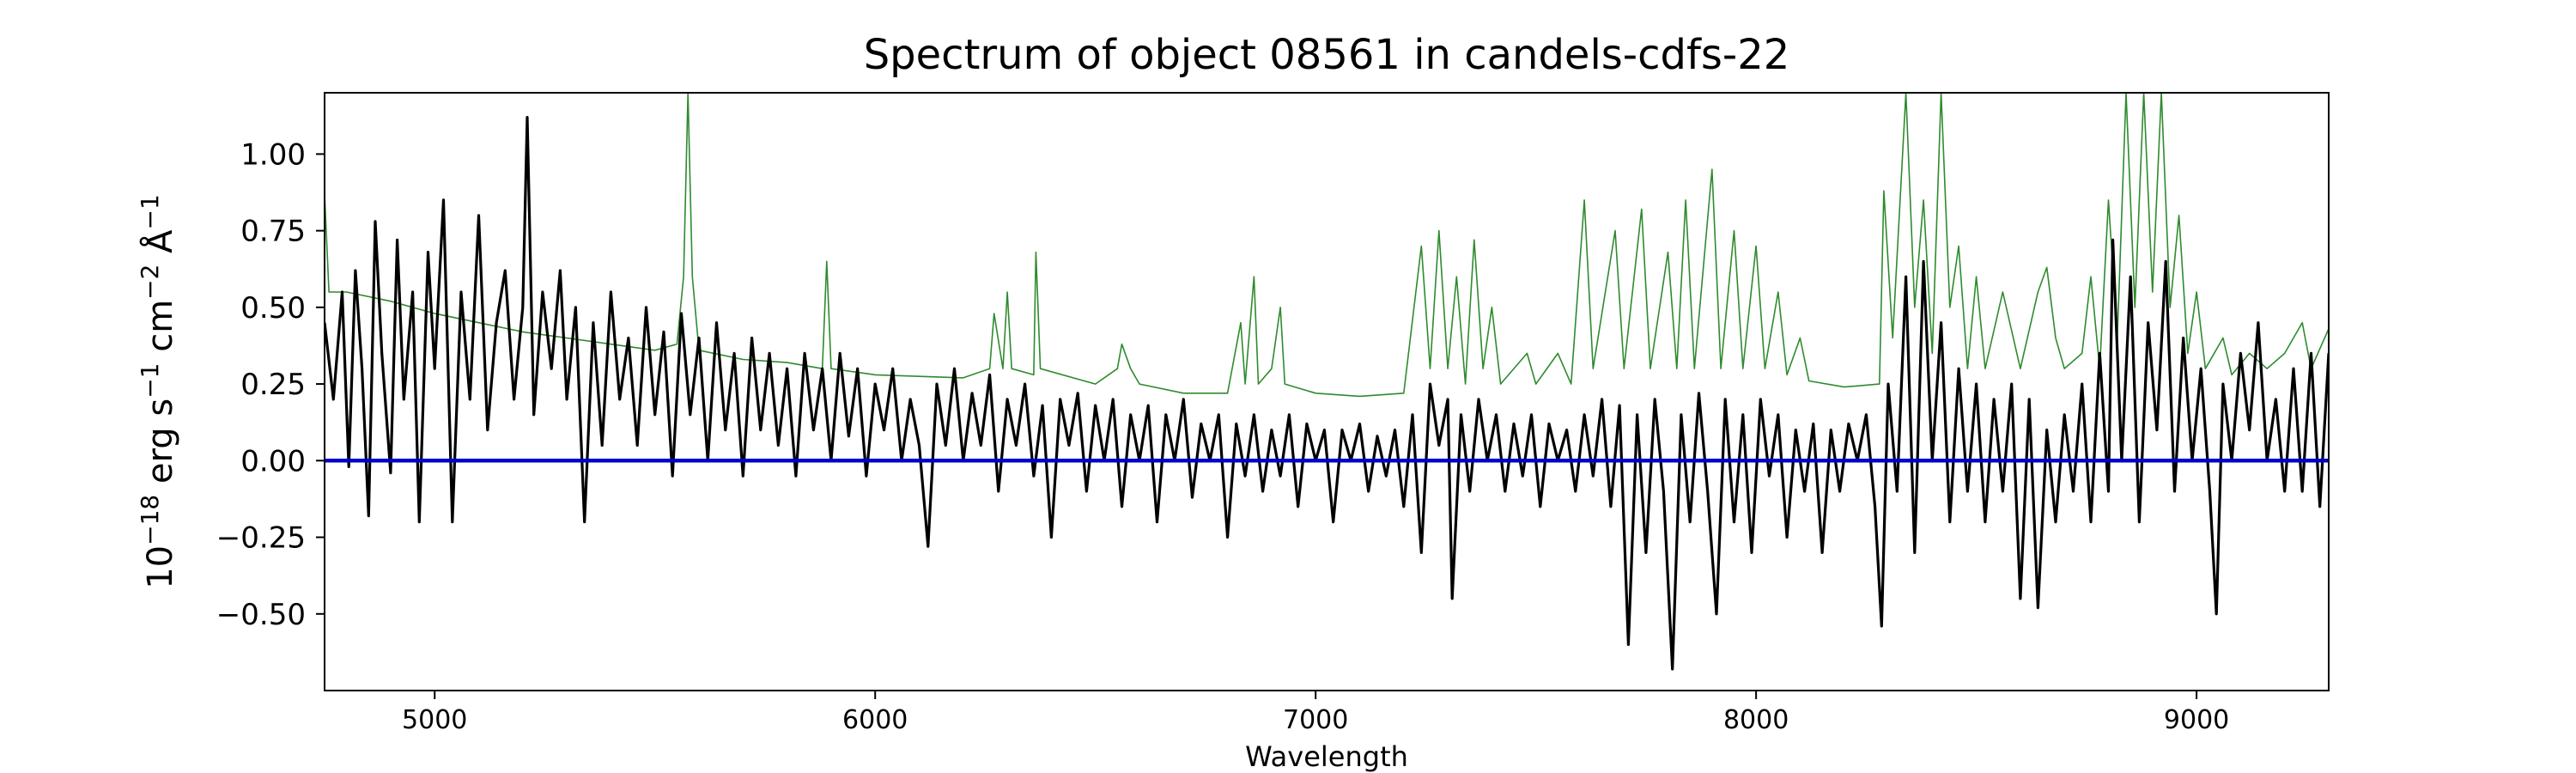 The image size is (2576, 773). What do you see at coordinates (875, 720) in the screenshot?
I see `x-tick-label: 6000` at bounding box center [875, 720].